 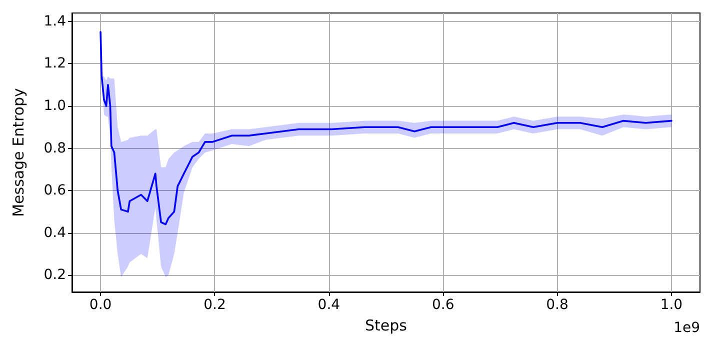 What do you see at coordinates (55, 106) in the screenshot?
I see `y-tick-label: 1.0` at bounding box center [55, 106].